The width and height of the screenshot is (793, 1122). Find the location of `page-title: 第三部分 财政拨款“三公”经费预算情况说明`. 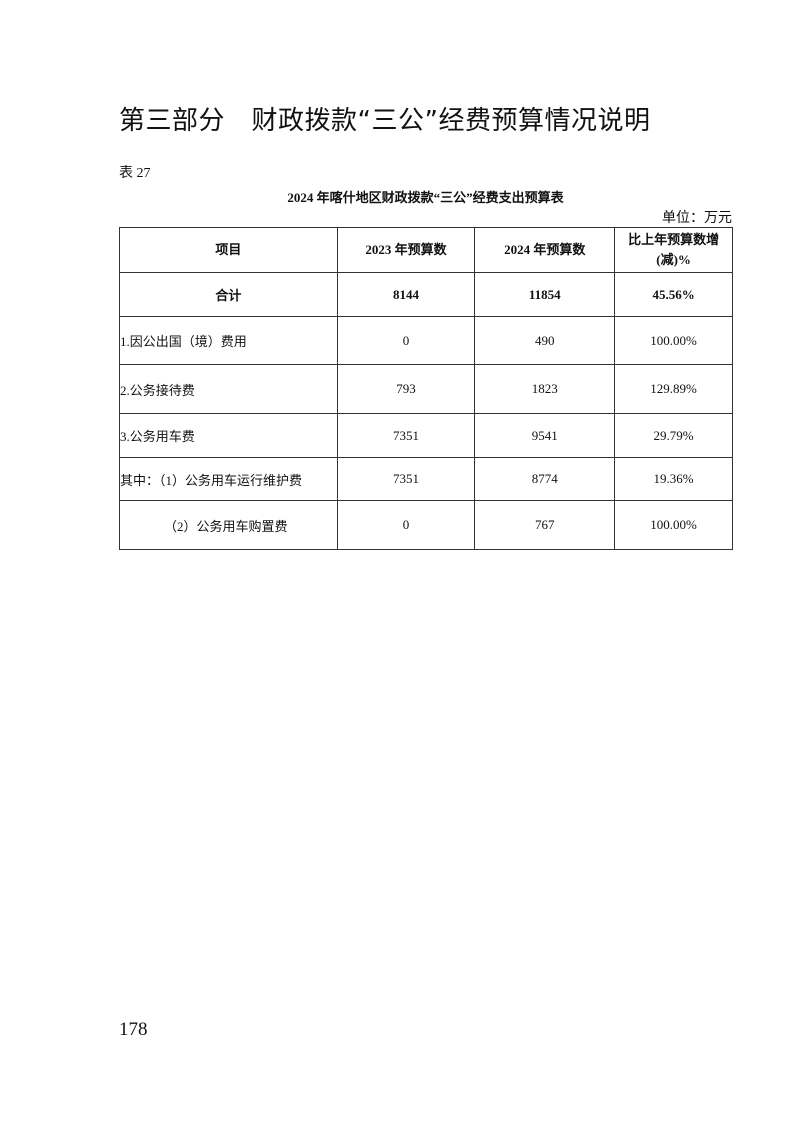

page-title: 第三部分 财政拨款“三公”经费预算情况说明 is located at coordinates (385, 121).